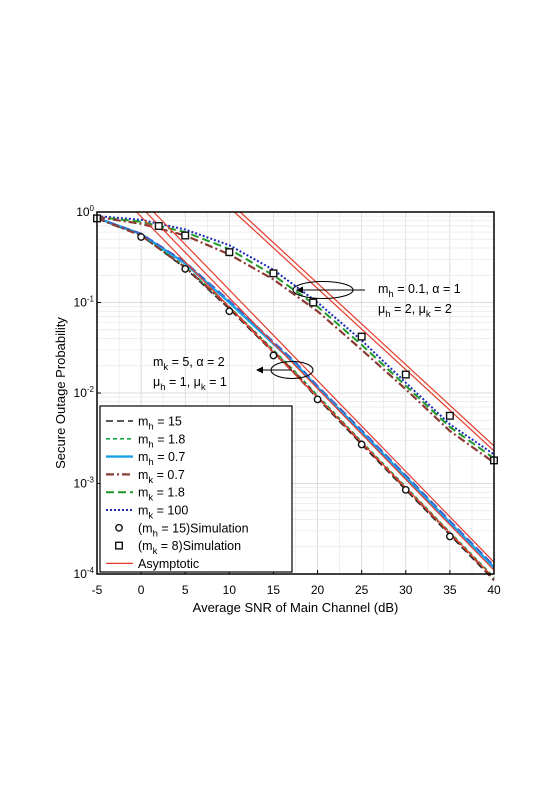  What do you see at coordinates (406, 590) in the screenshot?
I see `x-tick-label: 30` at bounding box center [406, 590].